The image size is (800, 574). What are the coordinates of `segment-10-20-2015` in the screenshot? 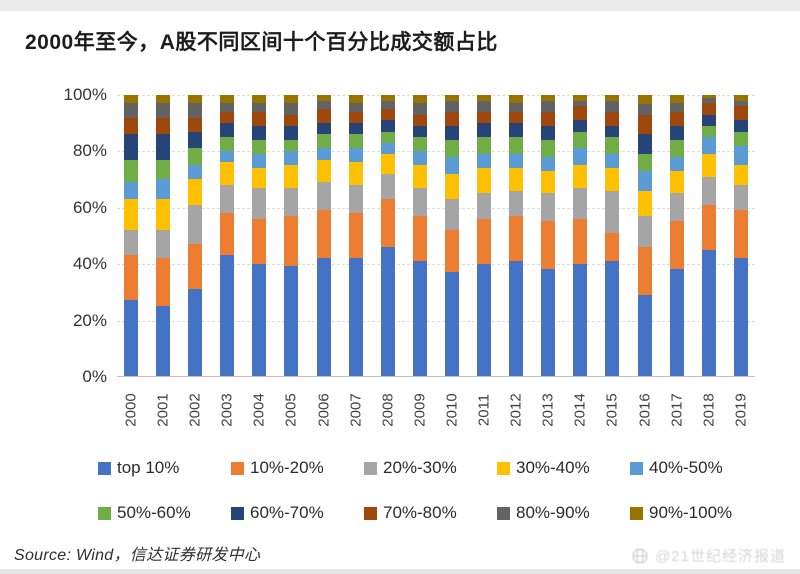 It's located at (612, 246).